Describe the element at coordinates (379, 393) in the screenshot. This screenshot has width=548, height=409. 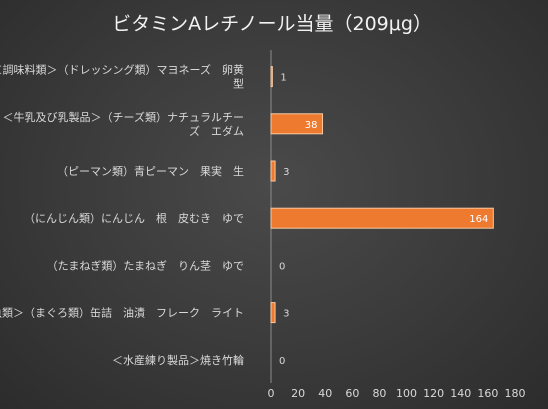
I see `x-tick-label: 80` at that location.